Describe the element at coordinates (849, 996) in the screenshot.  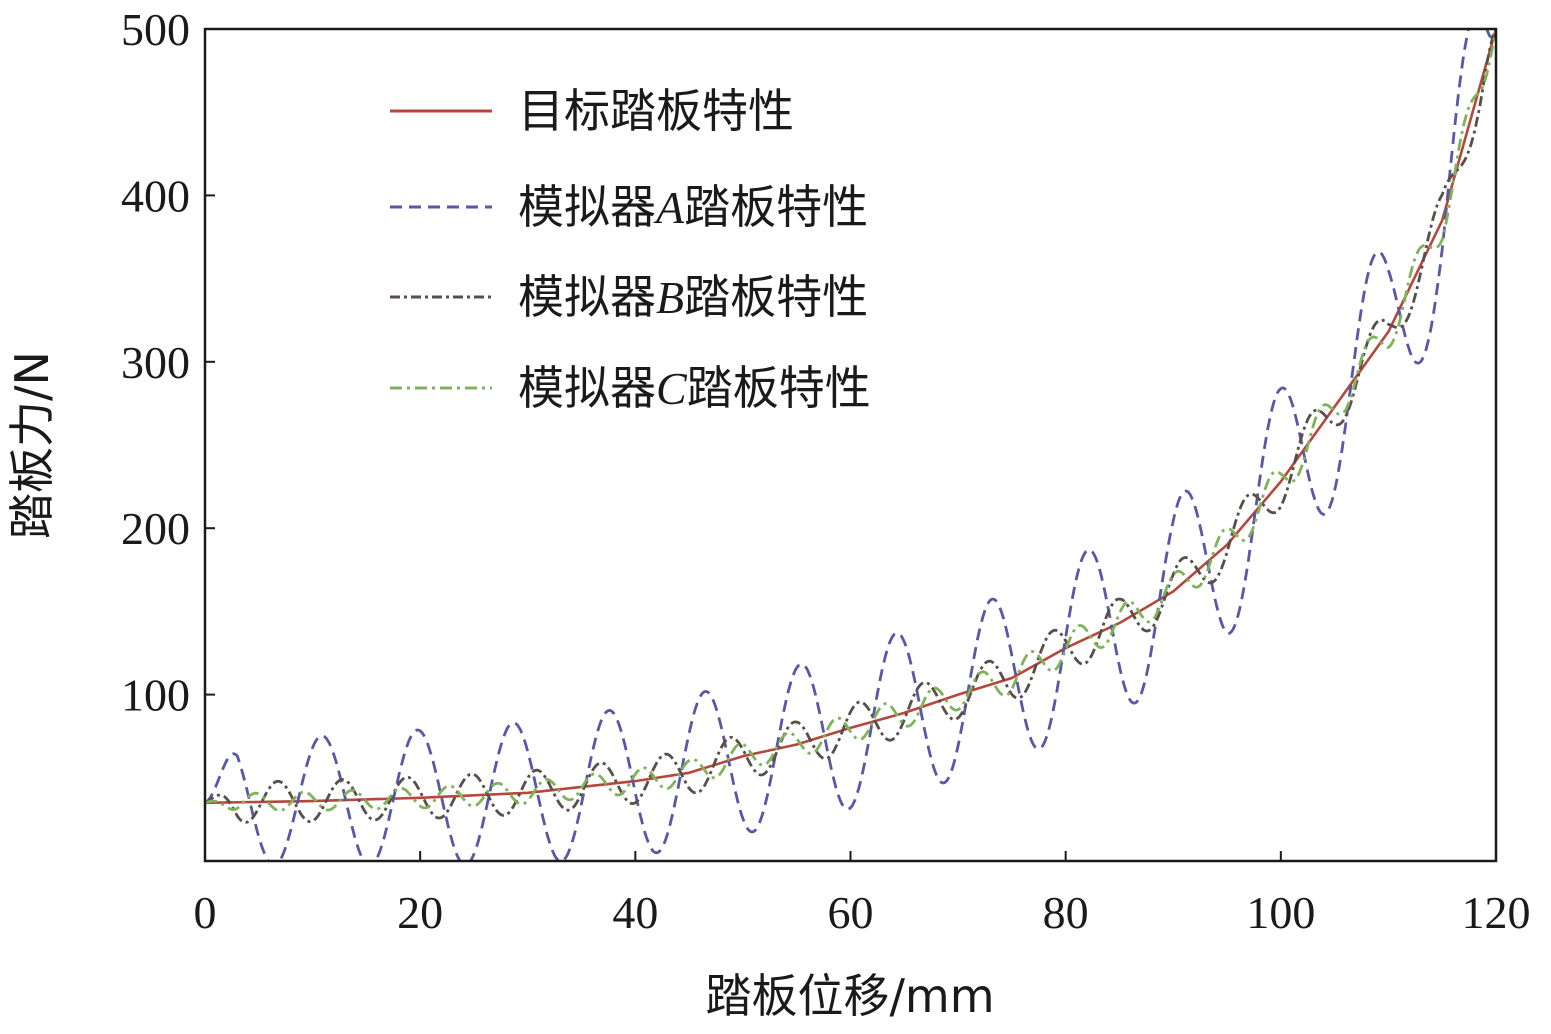
I see `x-axis-label: 踏板位移/mm` at that location.